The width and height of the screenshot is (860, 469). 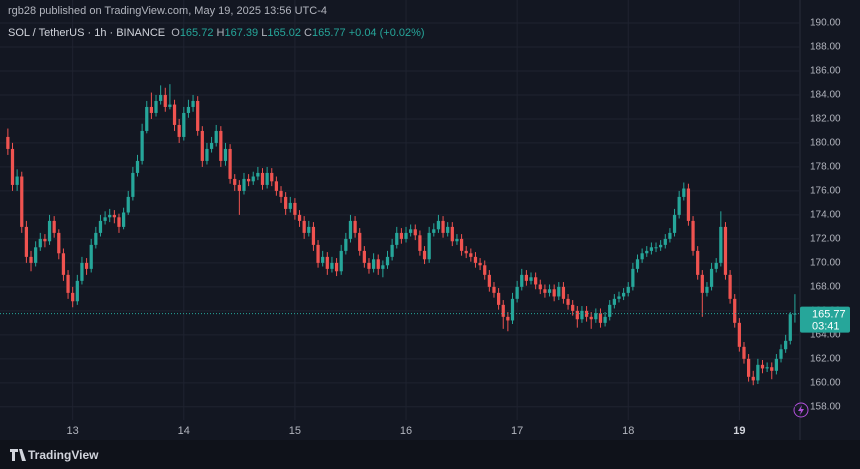 I want to click on y-tick-label: 170.00, so click(x=825, y=263).